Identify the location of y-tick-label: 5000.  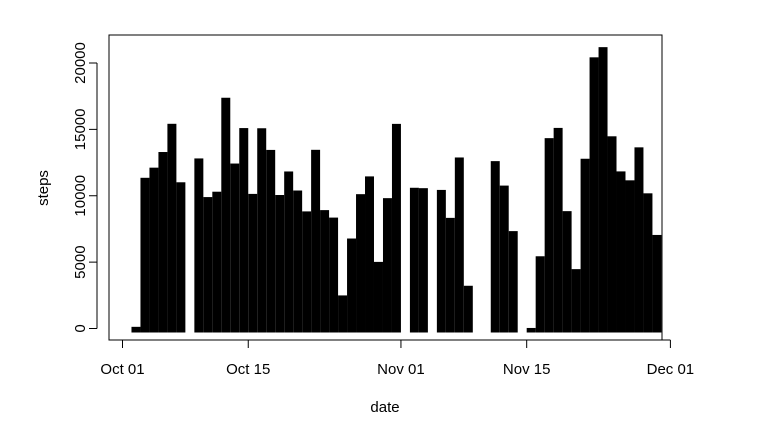
(80, 261).